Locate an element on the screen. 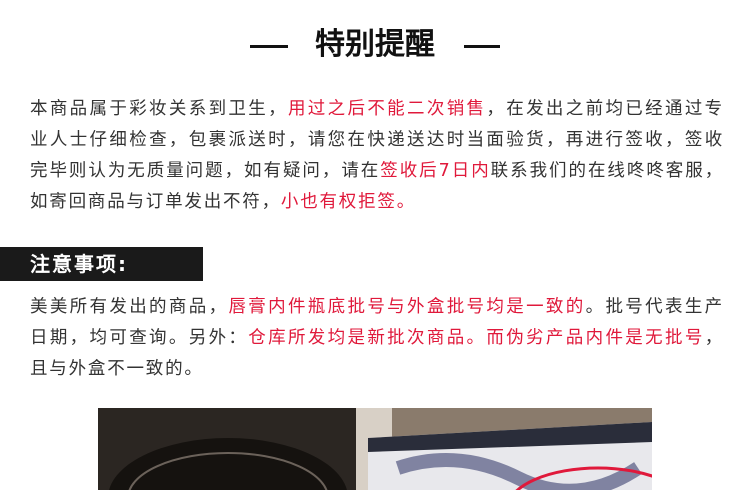 This screenshot has height=490, width=750. product-photo is located at coordinates (375, 449).